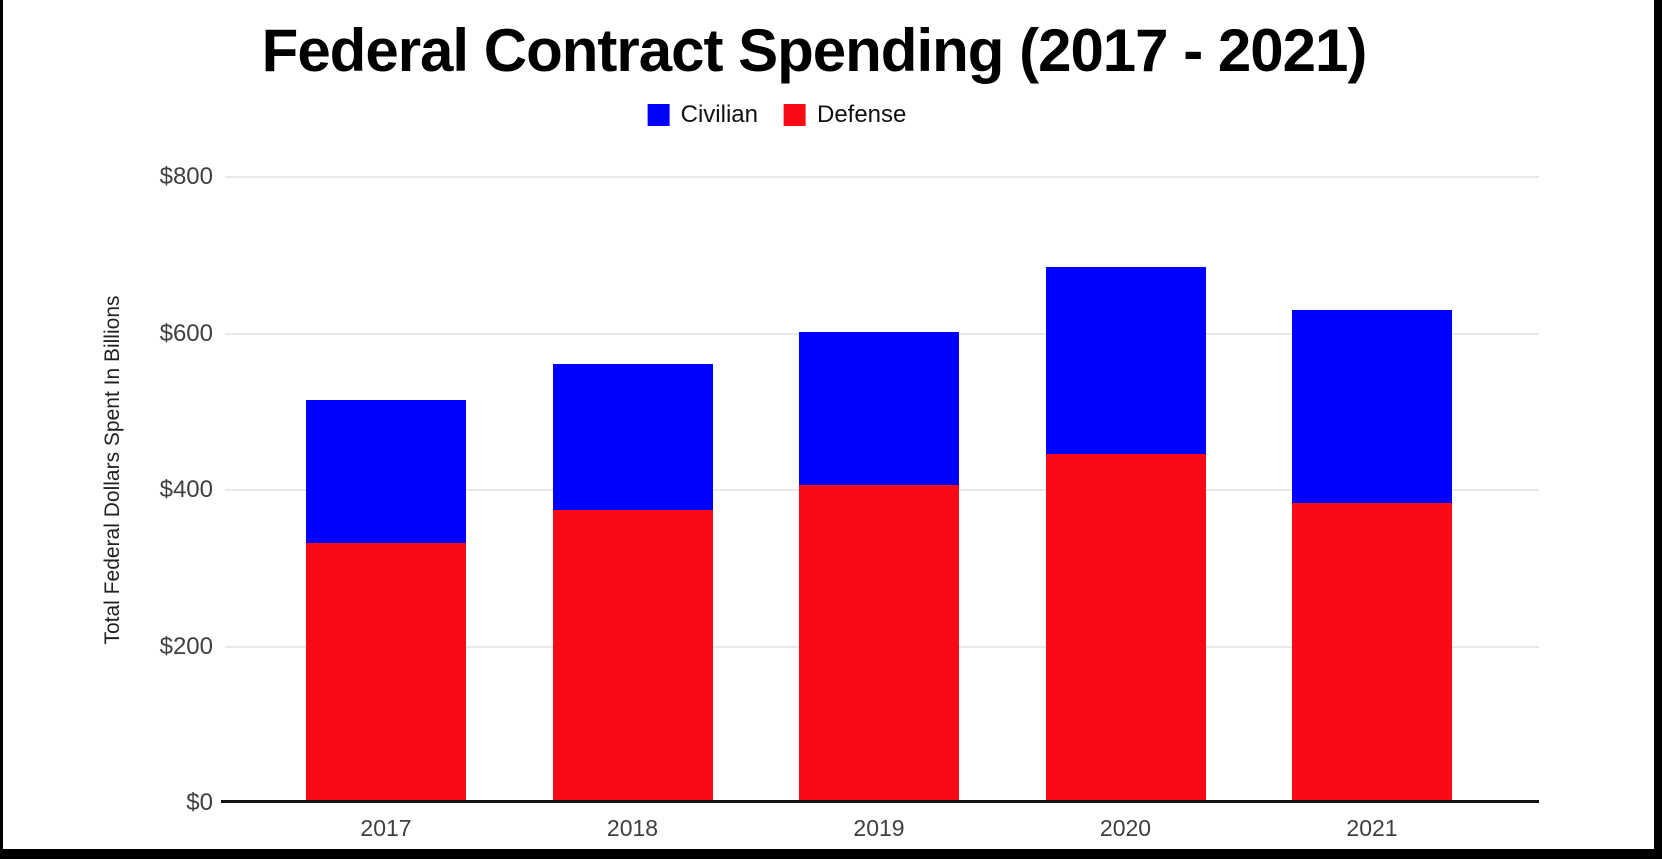 The width and height of the screenshot is (1662, 859). Describe the element at coordinates (861, 114) in the screenshot. I see `legend-label-defense: Defense` at that location.